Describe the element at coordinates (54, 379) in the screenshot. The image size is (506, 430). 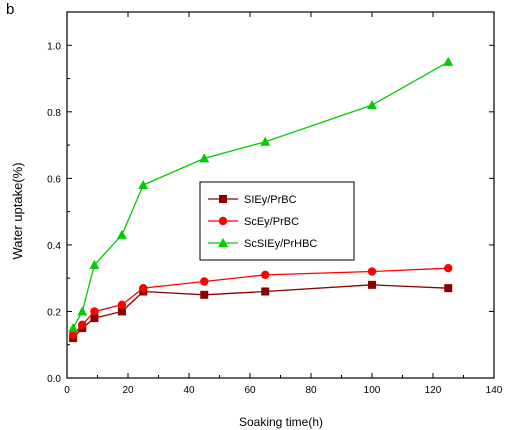
I see `y-tick-label: 0.0` at that location.